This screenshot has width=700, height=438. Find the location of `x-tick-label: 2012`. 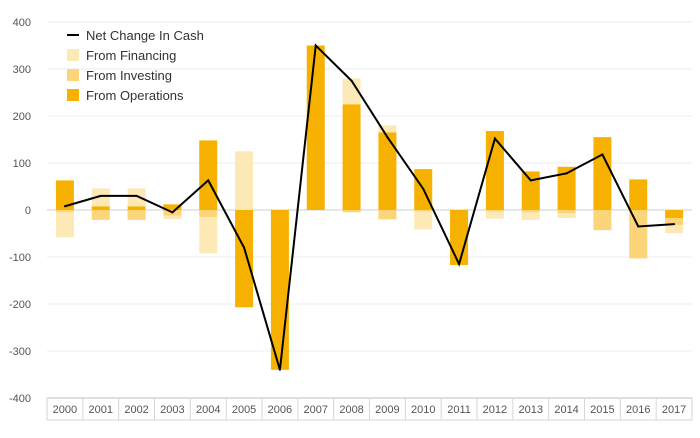

x-tick-label: 2012 is located at coordinates (495, 410).